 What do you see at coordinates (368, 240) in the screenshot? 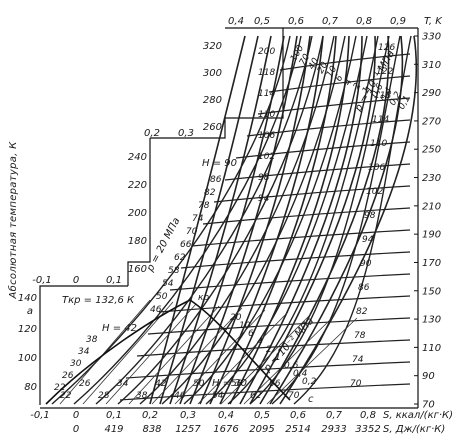
I see `enthalpy-right-label: 94` at bounding box center [368, 240].